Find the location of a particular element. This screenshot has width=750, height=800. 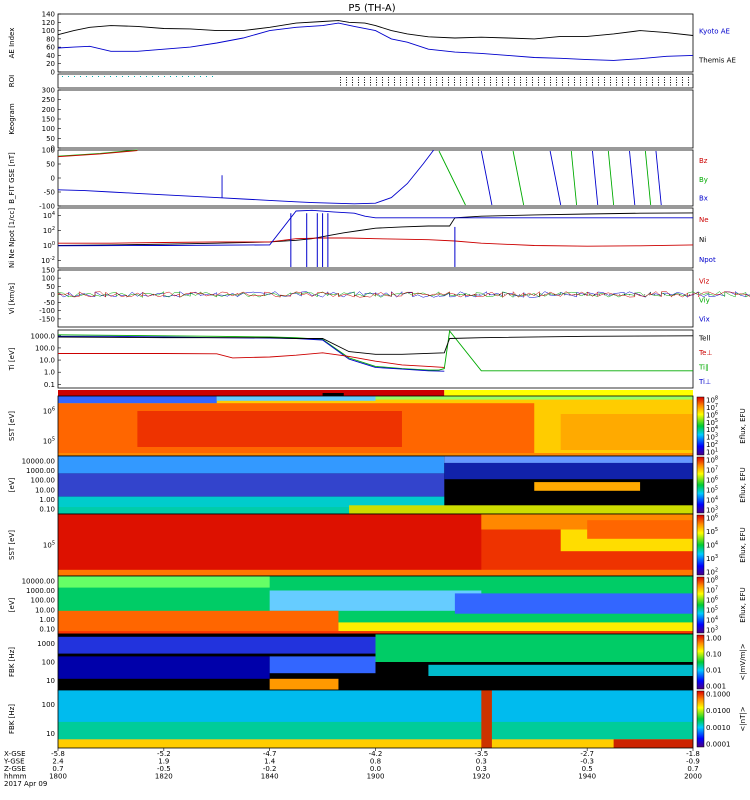

panel-b-field: B_FIT GSE [nT] 100 50 0 -50 -100 Bz By Bx is located at coordinates (358, 179).